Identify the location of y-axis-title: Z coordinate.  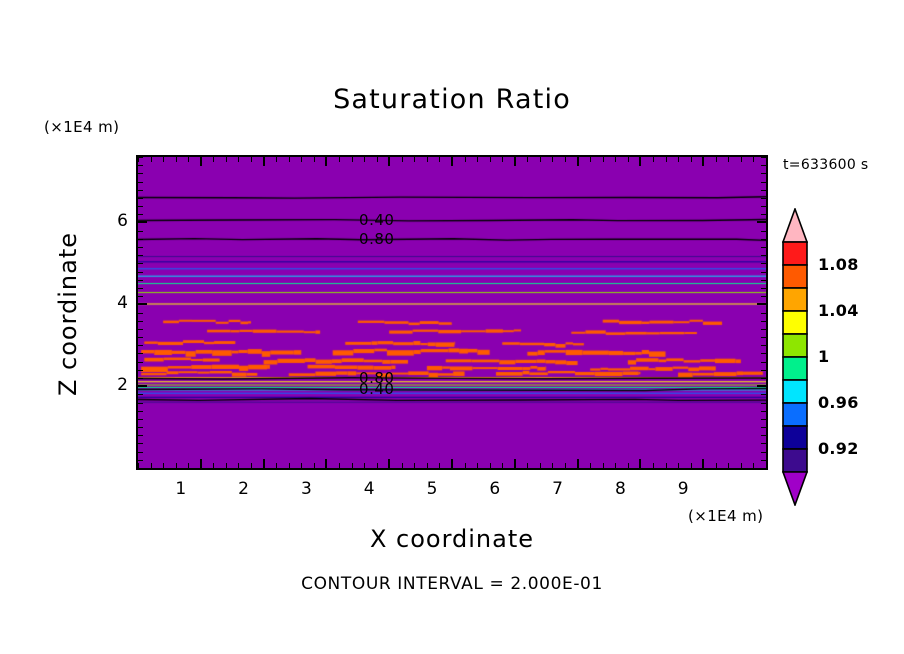
(68, 314).